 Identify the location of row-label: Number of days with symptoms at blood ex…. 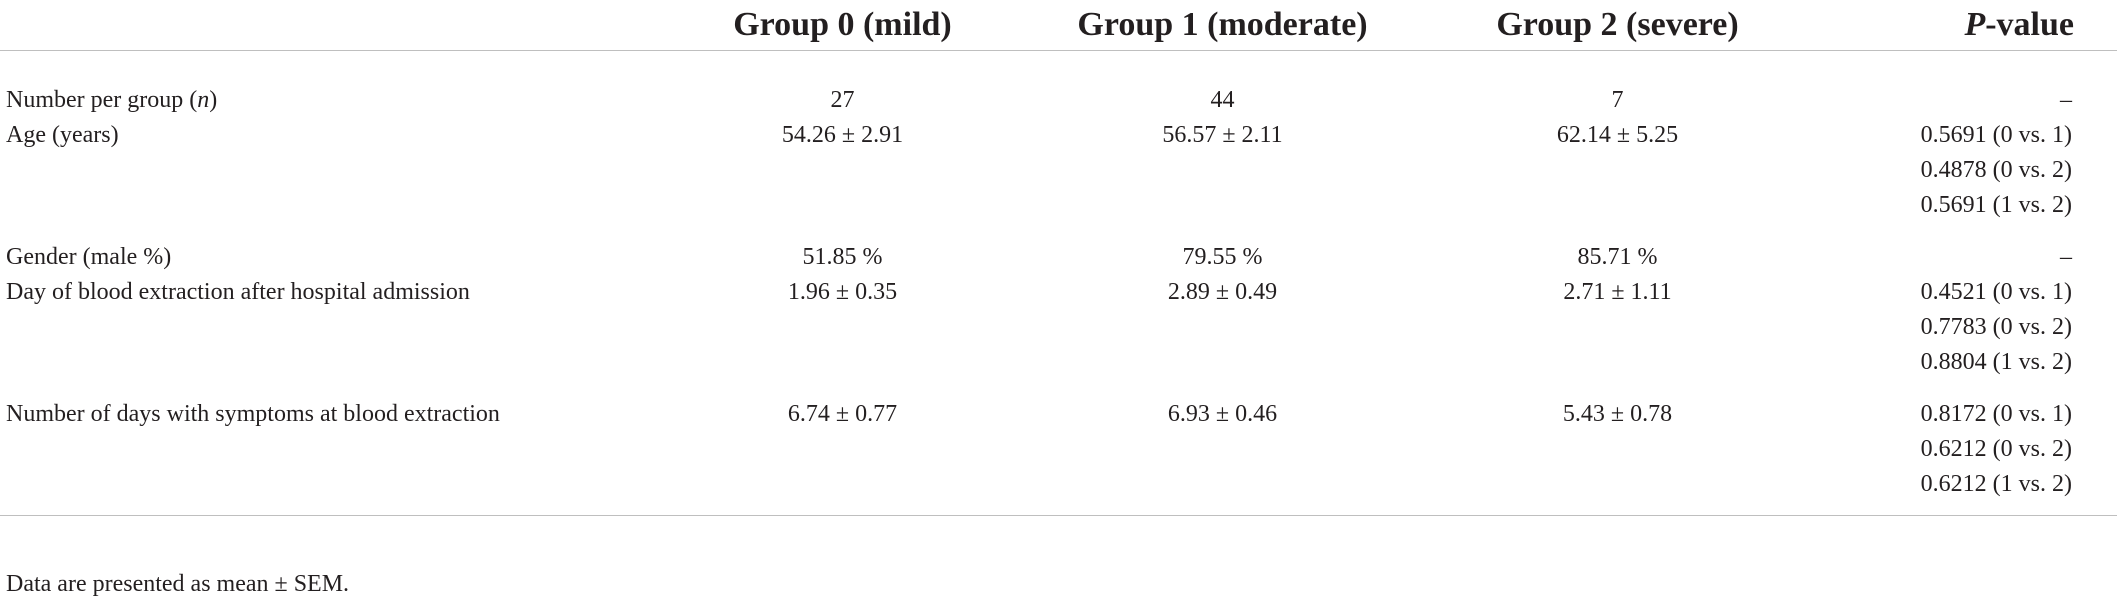
(330, 448).